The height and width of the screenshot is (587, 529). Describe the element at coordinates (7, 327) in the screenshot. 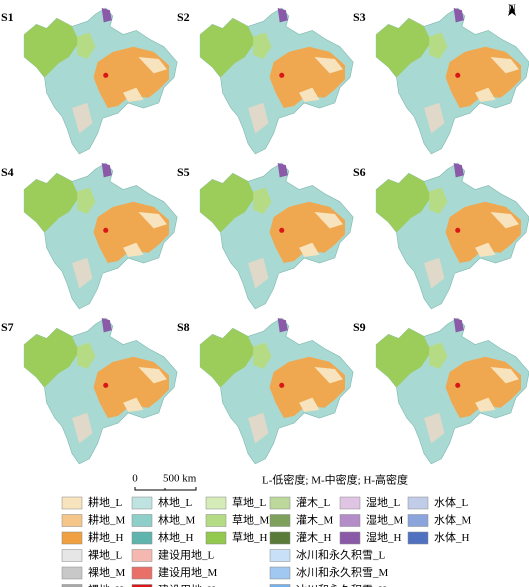

I see `panel-label: S7` at that location.